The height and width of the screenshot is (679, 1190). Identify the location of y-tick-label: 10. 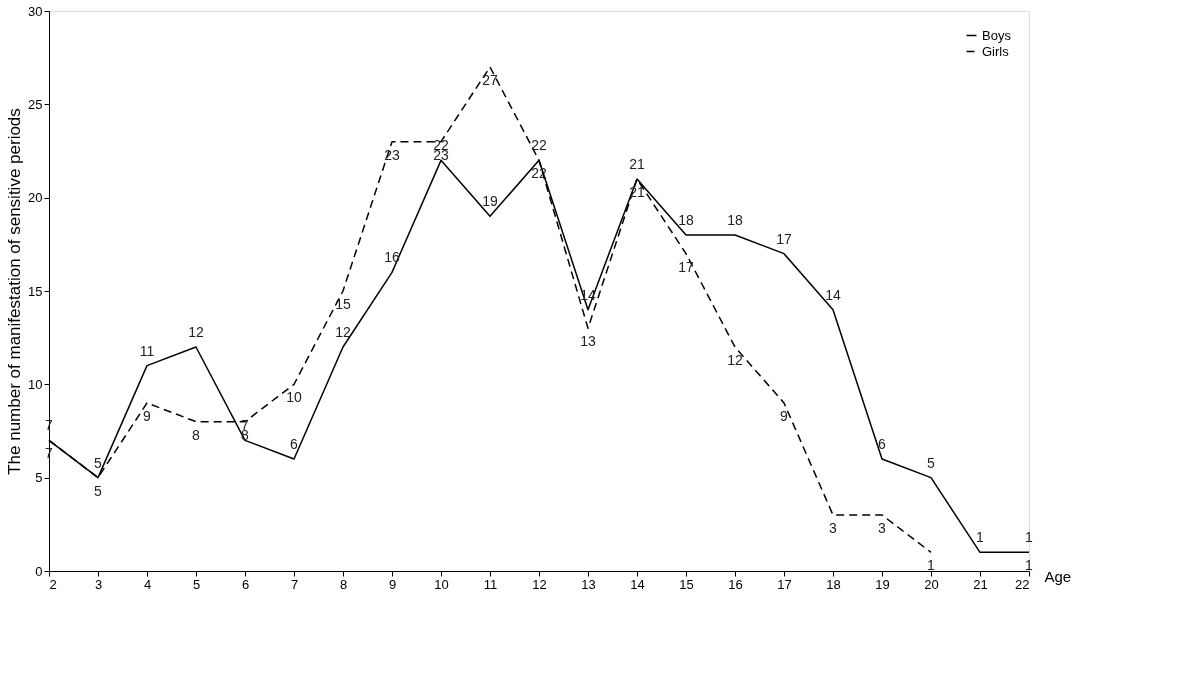
(35, 384).